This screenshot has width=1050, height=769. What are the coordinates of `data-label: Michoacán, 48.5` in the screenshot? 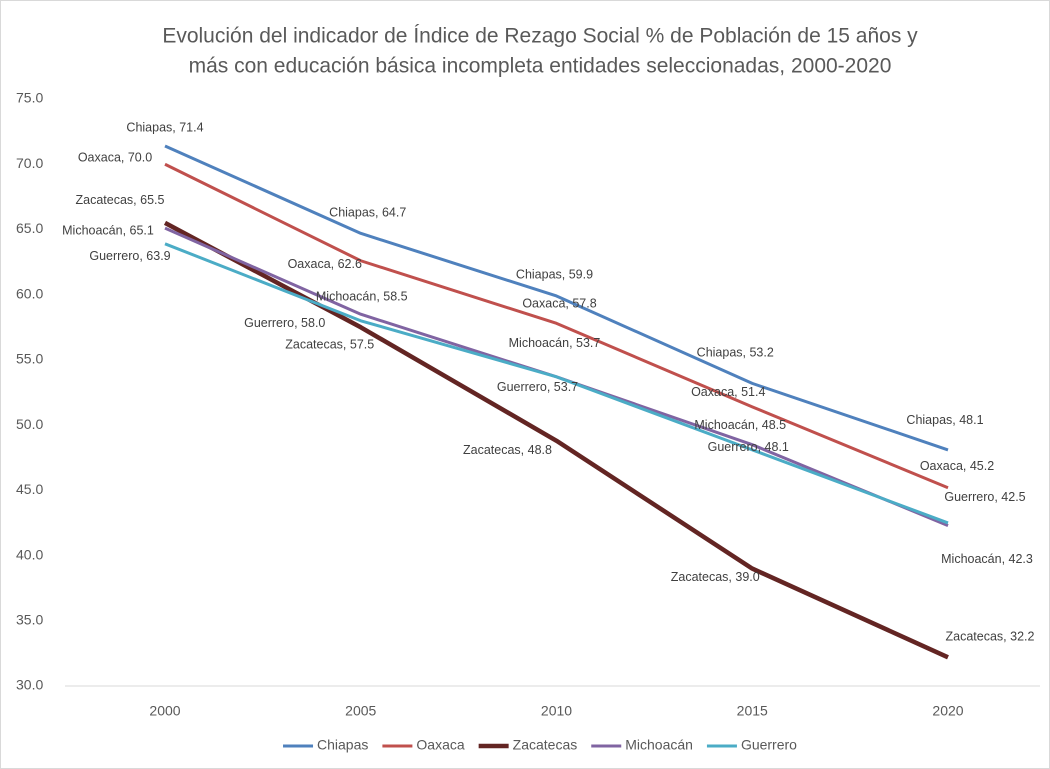 It's located at (740, 425).